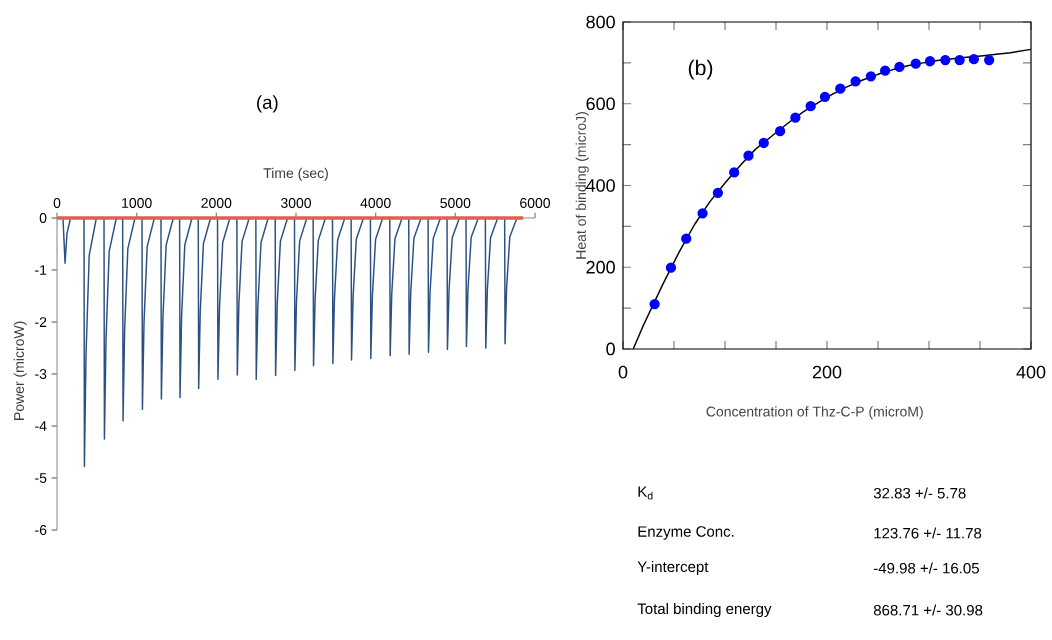  I want to click on x-tick-label: 1000, so click(137, 203).